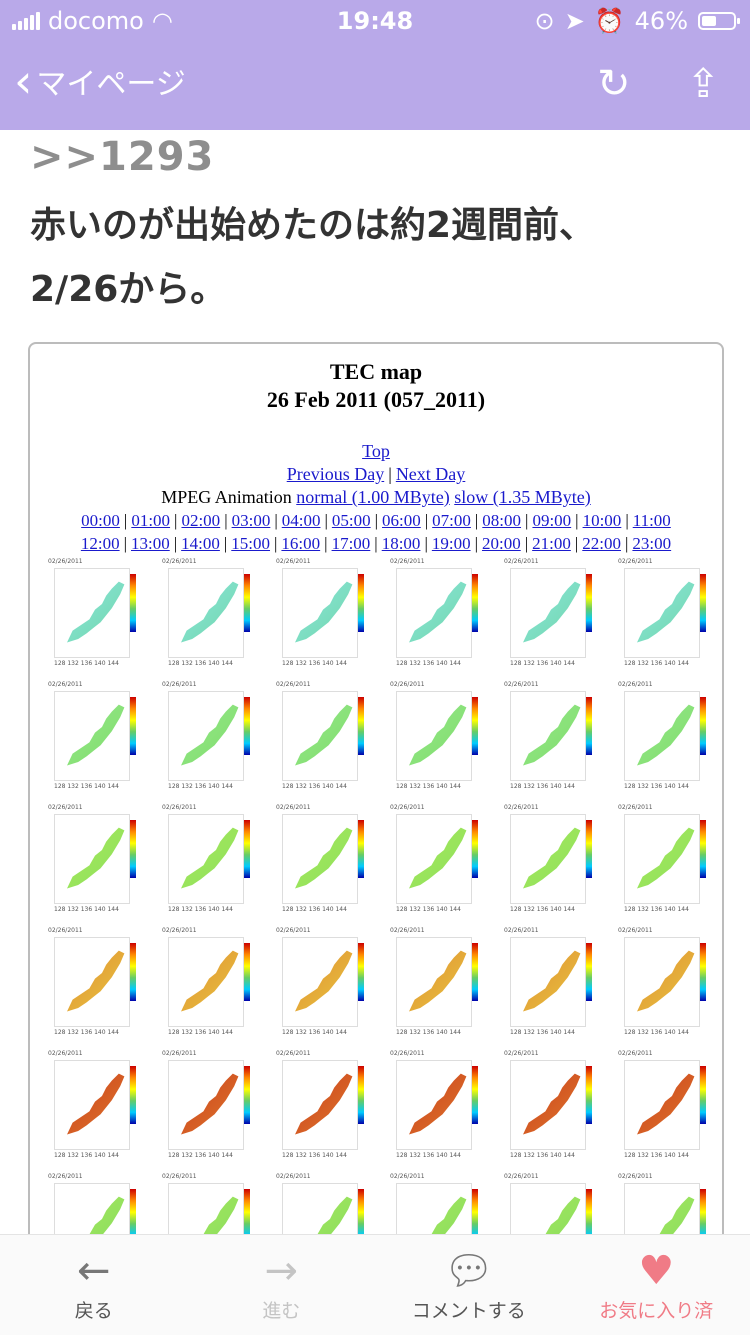 This screenshot has height=1335, width=750. Describe the element at coordinates (661, 21) in the screenshot. I see `battery-percent: 46%` at that location.